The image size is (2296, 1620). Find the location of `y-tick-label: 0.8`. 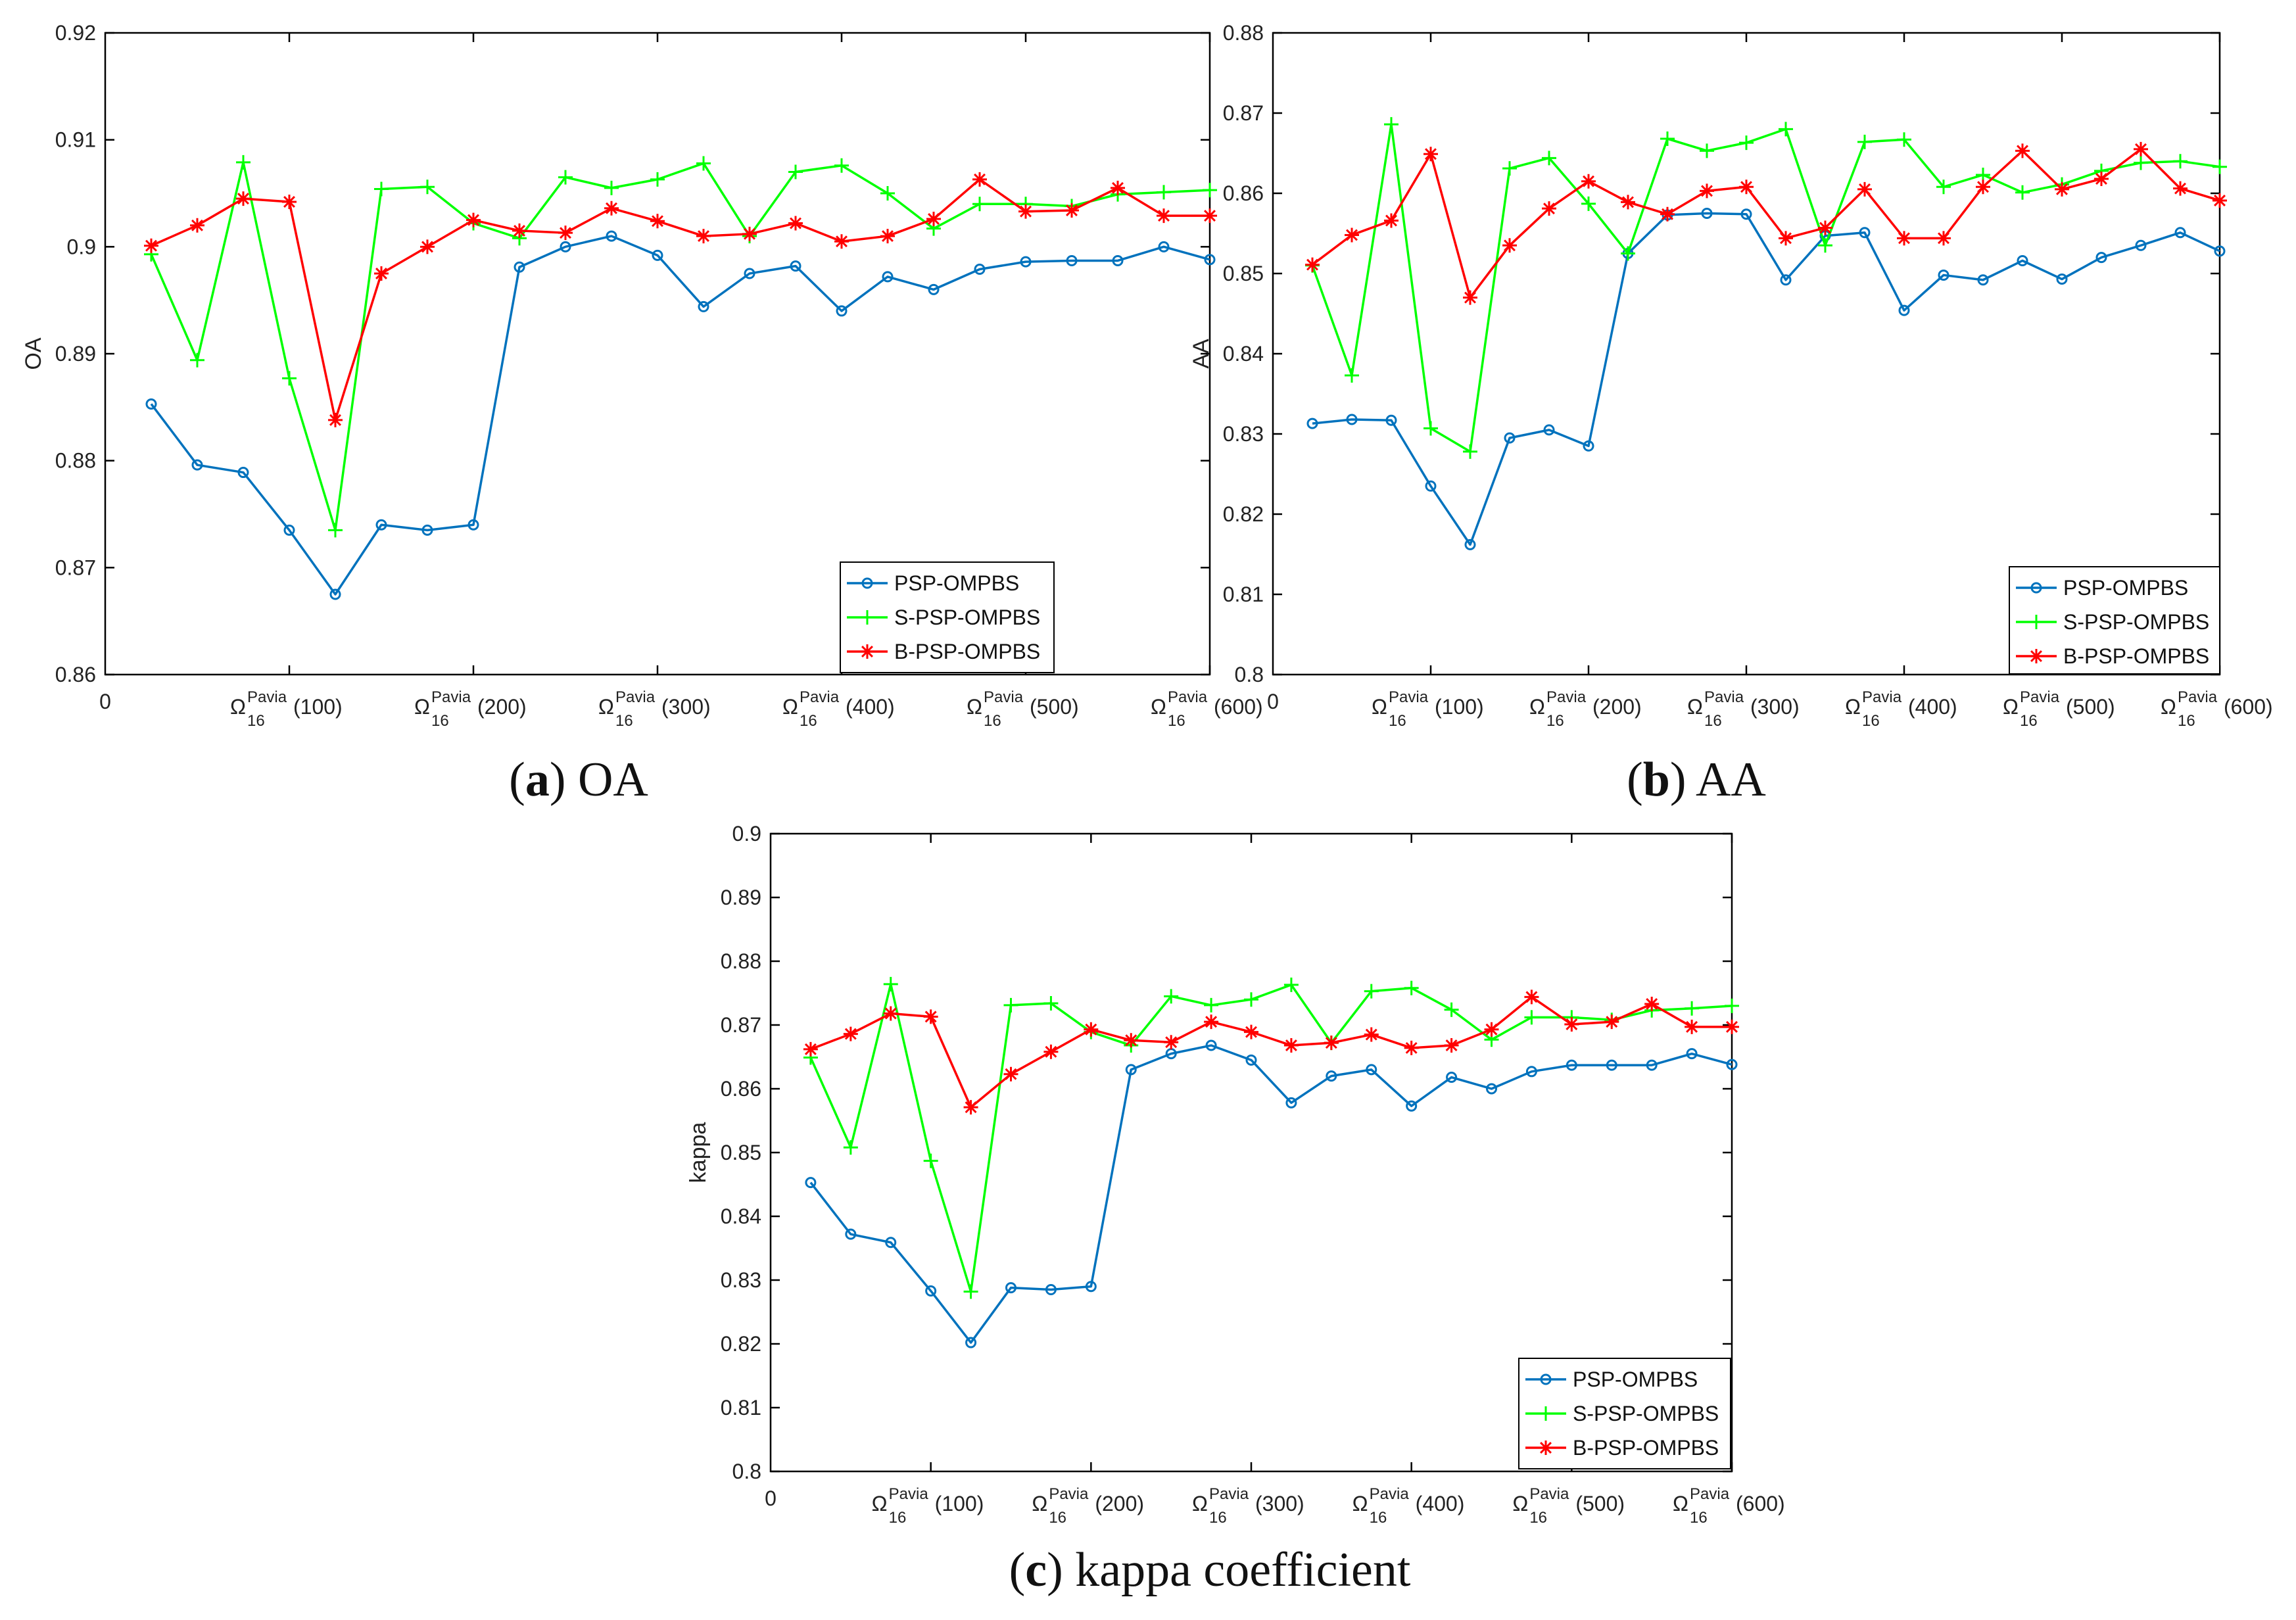

y-tick-label: 0.8 is located at coordinates (1249, 674).